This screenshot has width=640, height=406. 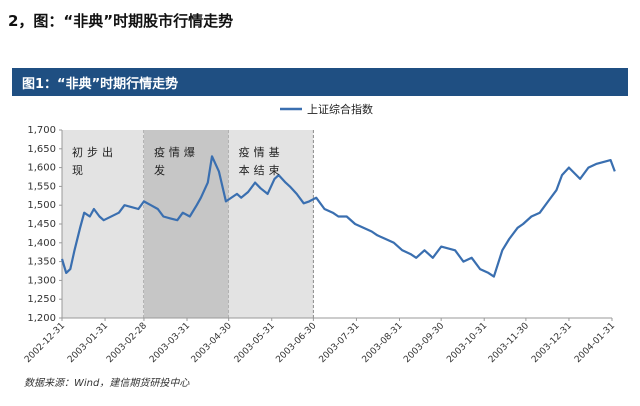 I want to click on y-tick-label: 1,500, so click(x=41, y=205).